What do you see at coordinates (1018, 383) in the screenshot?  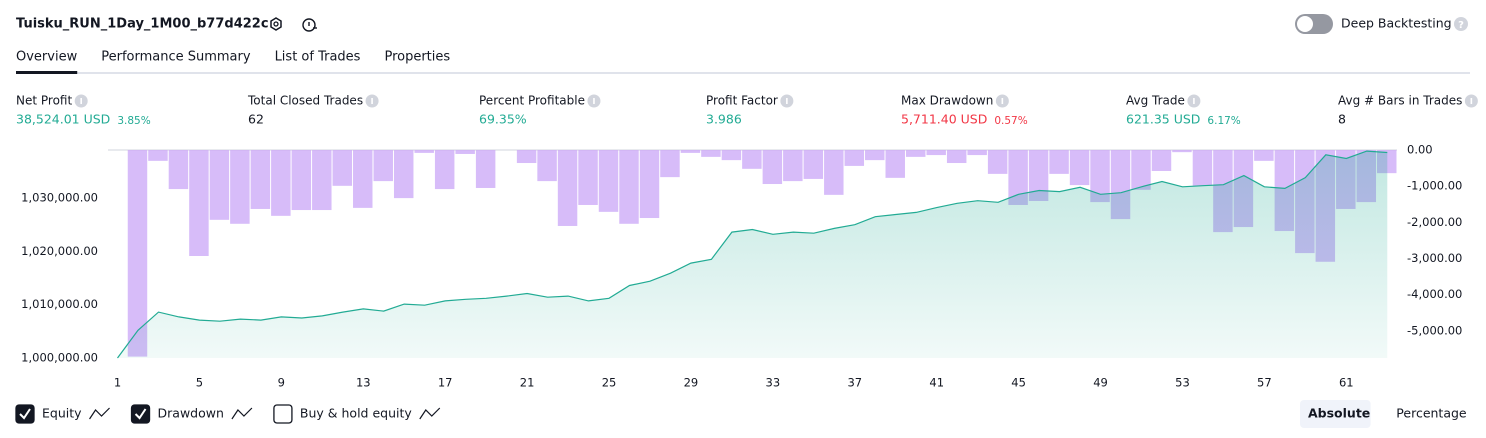 I see `x-tick-label: 45` at bounding box center [1018, 383].